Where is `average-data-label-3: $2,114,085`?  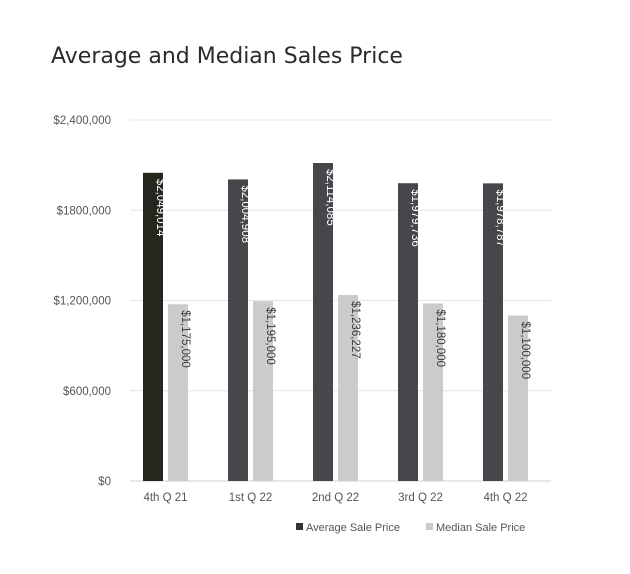
average-data-label-3: $2,114,085 is located at coordinates (330, 197).